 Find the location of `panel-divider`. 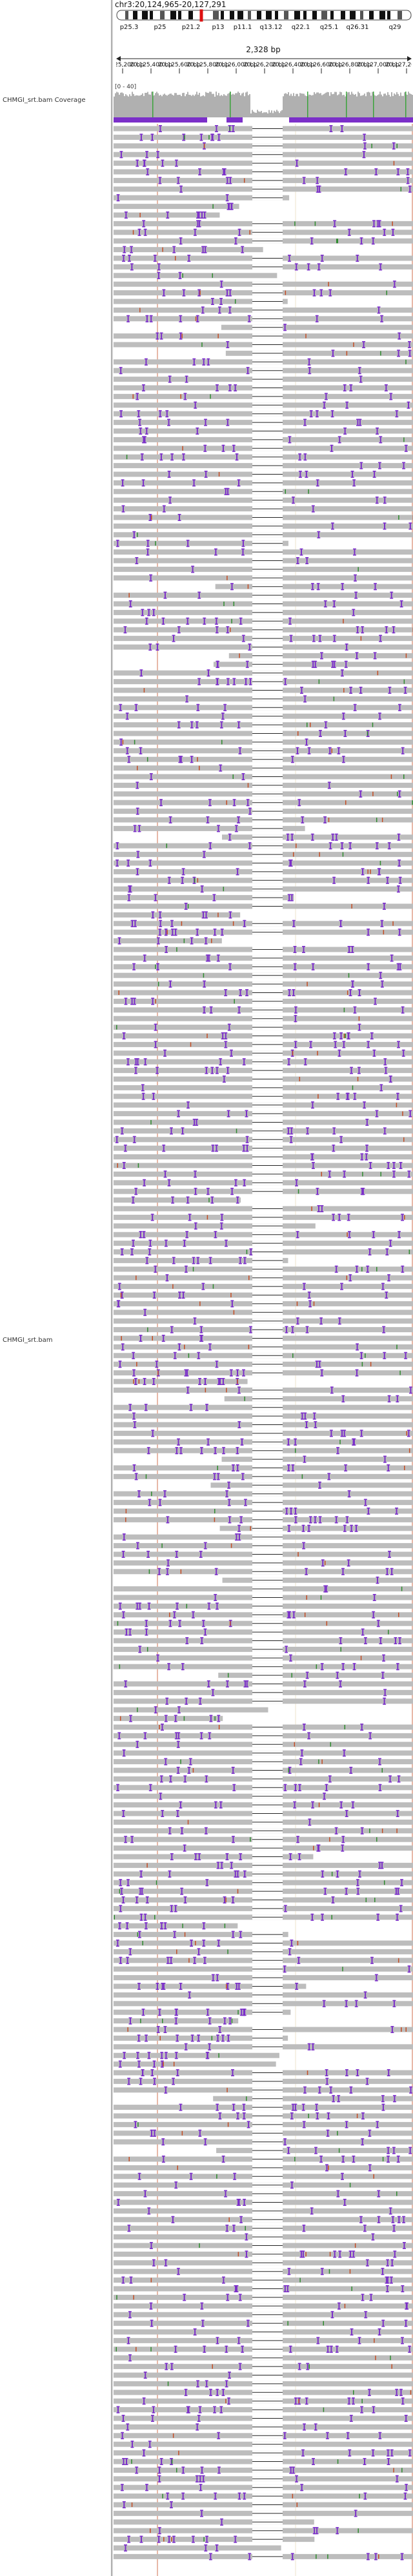

panel-divider is located at coordinates (112, 1288).